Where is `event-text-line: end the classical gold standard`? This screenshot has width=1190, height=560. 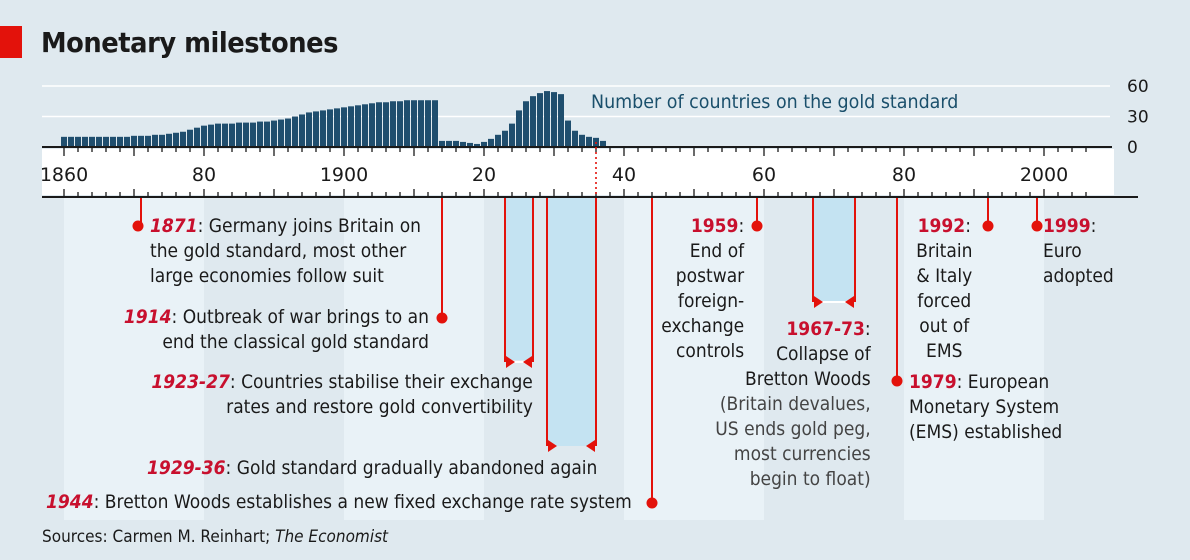
event-text-line: end the classical gold standard is located at coordinates (295, 342).